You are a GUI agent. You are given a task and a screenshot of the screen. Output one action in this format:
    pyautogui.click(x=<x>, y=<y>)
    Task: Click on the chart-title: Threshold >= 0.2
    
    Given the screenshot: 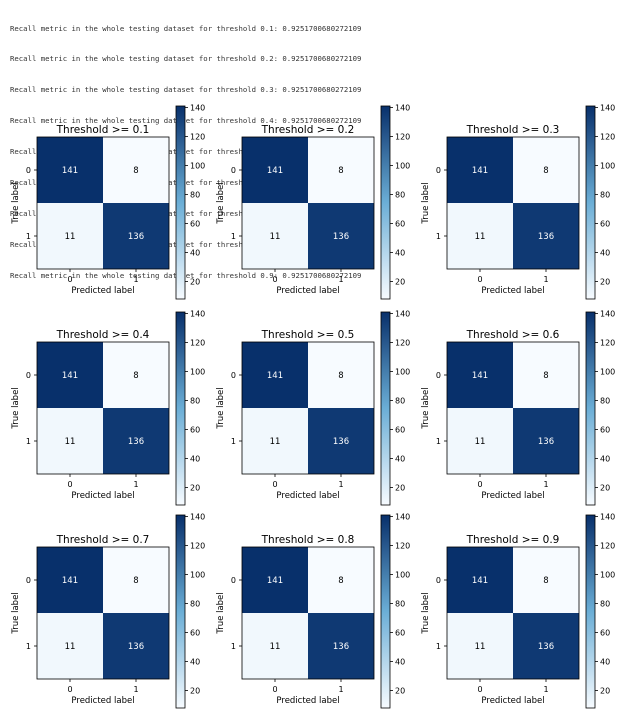 What is the action you would take?
    pyautogui.click(x=308, y=130)
    